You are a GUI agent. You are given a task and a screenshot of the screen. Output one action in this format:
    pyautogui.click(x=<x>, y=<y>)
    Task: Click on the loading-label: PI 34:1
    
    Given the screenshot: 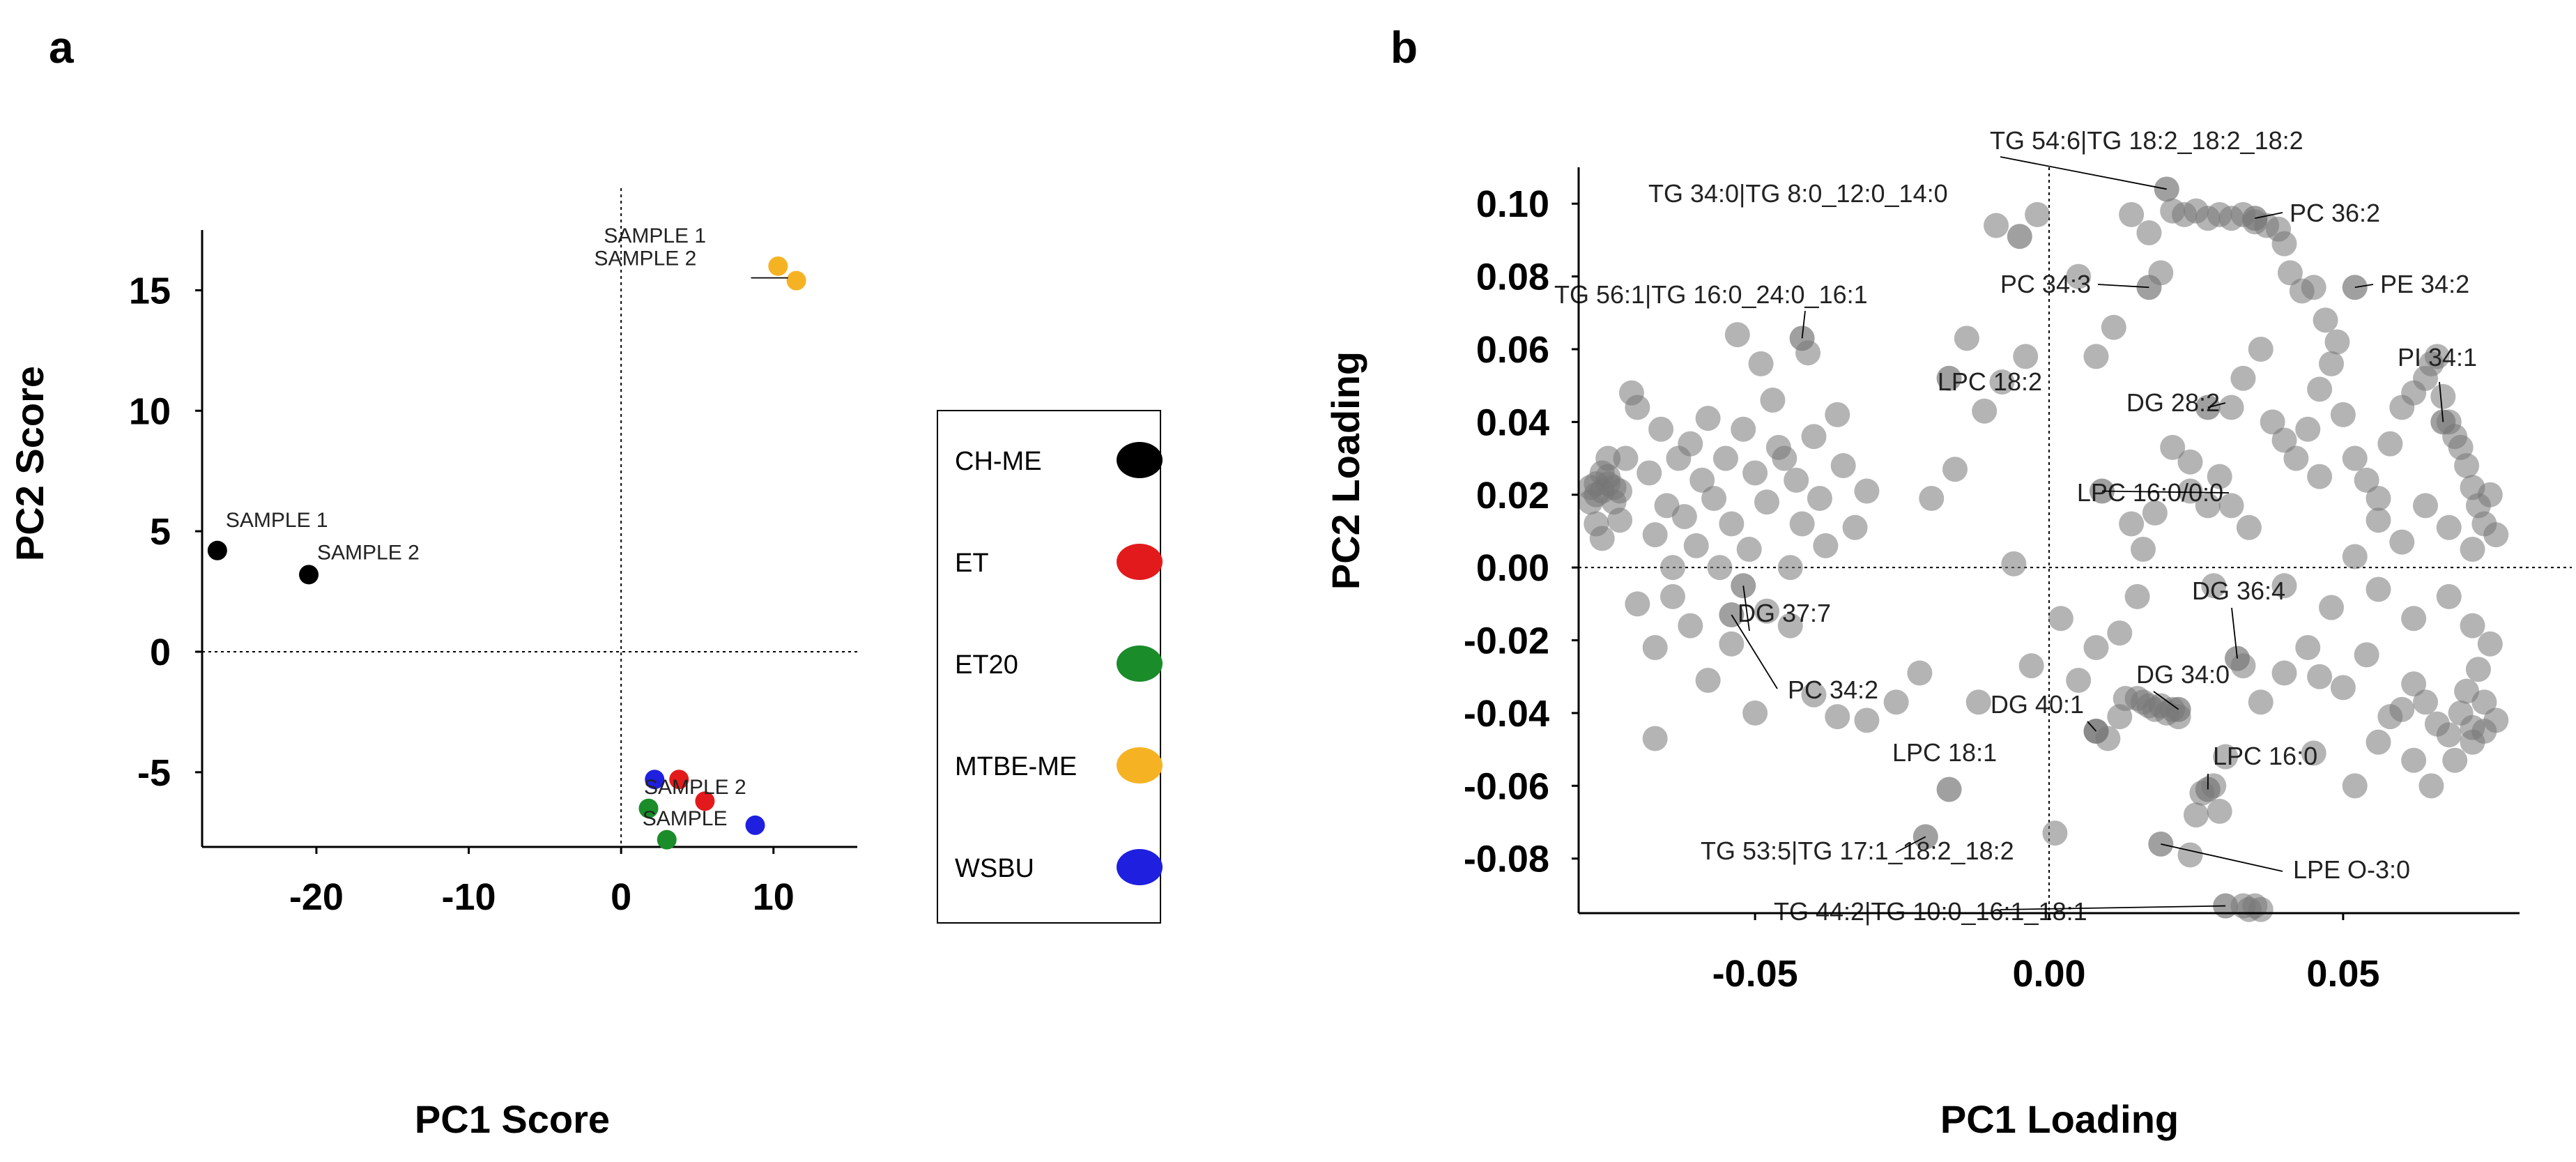 What is the action you would take?
    pyautogui.click(x=2437, y=357)
    